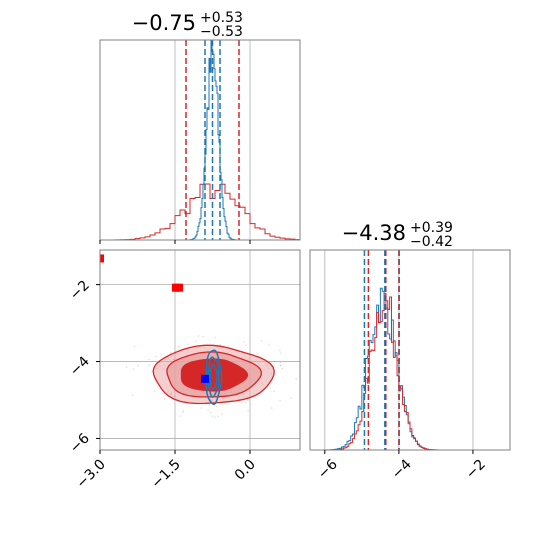  I want to click on title-param-1: −0.75 +0.53 −0.53, so click(187, 25).